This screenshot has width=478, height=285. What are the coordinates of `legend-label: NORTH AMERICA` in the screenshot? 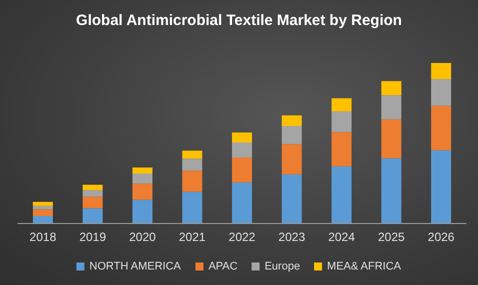 It's located at (135, 266).